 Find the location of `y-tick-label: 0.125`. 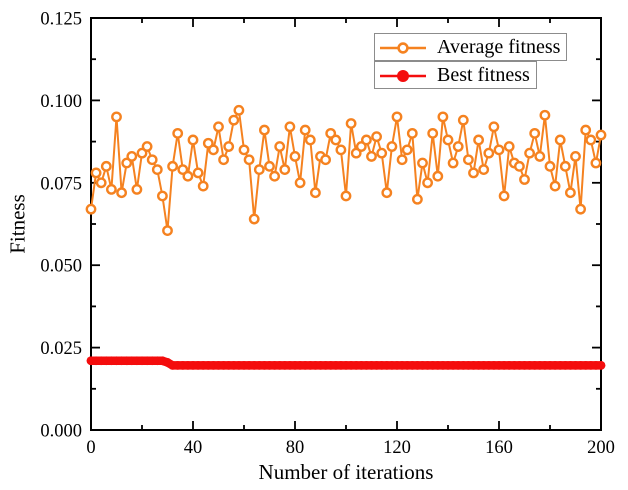

y-tick-label: 0.125 is located at coordinates (61, 19).